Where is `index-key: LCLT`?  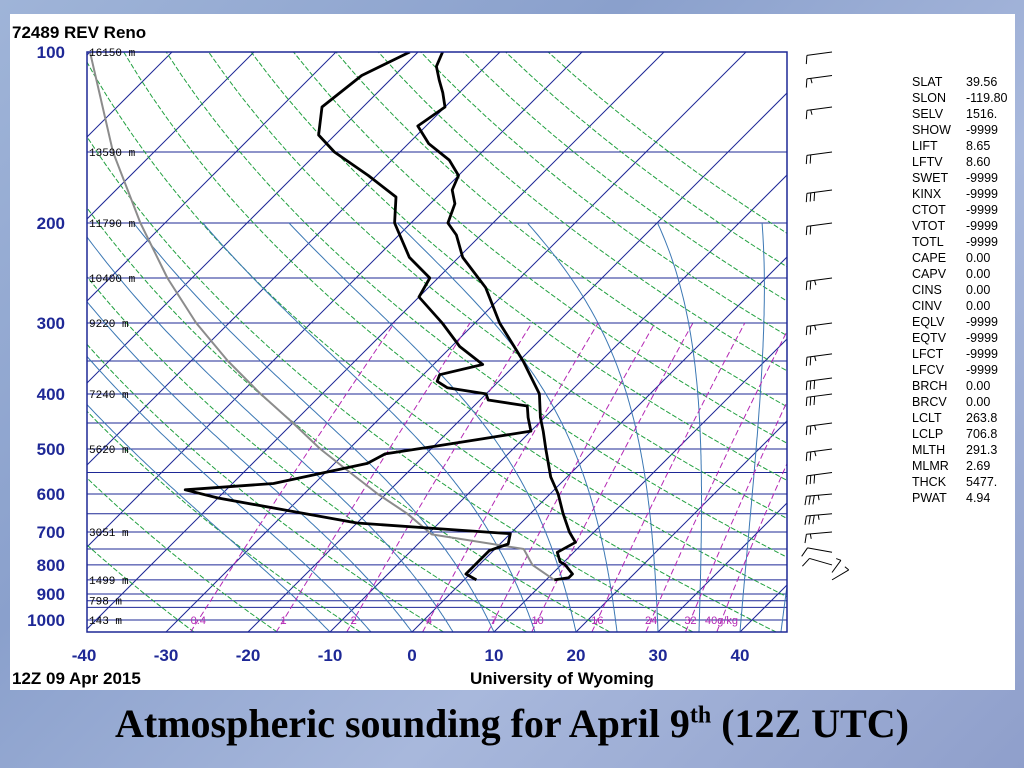 index-key: LCLT is located at coordinates (927, 418).